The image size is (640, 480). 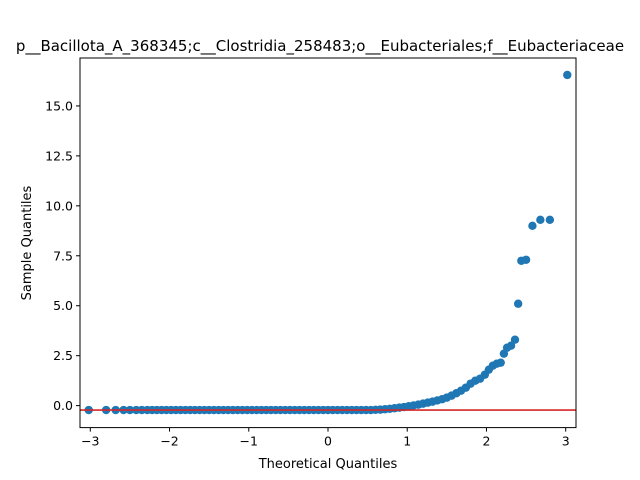 I want to click on x-axis-label: Theoretical Quantiles, so click(x=328, y=464).